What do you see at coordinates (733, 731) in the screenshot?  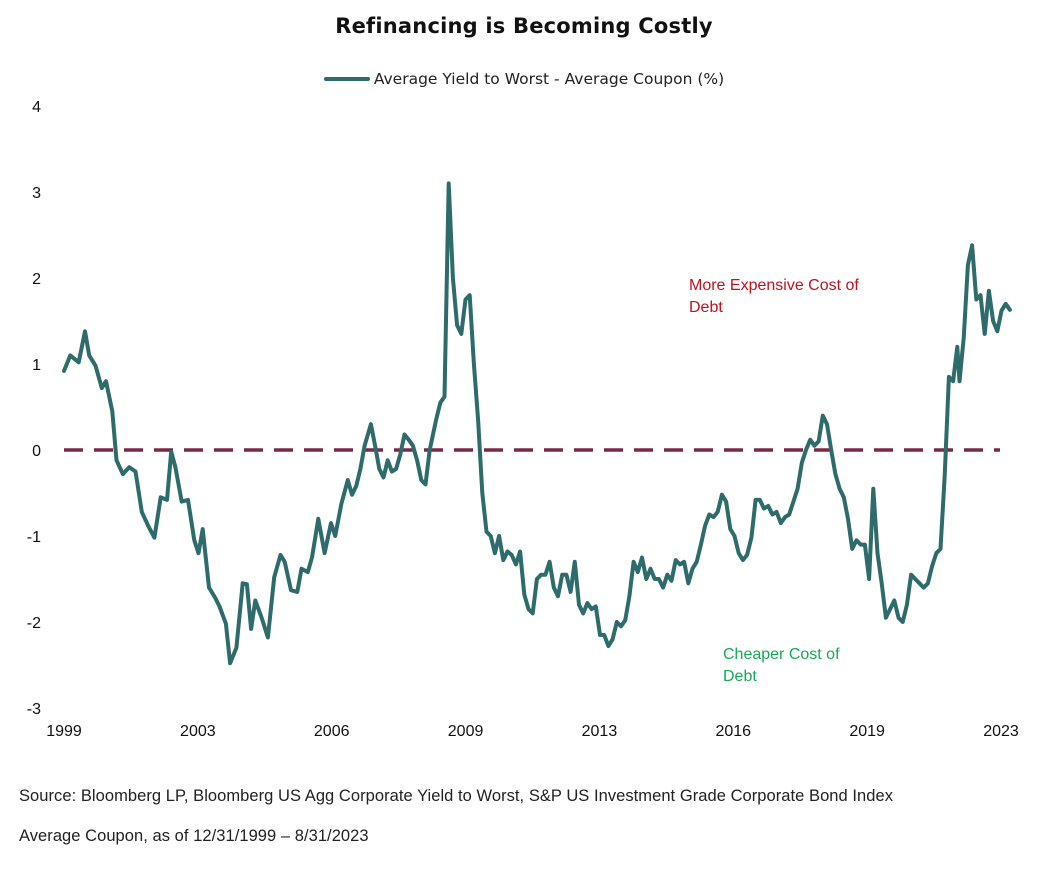 I see `x-tick-label: 2016` at bounding box center [733, 731].